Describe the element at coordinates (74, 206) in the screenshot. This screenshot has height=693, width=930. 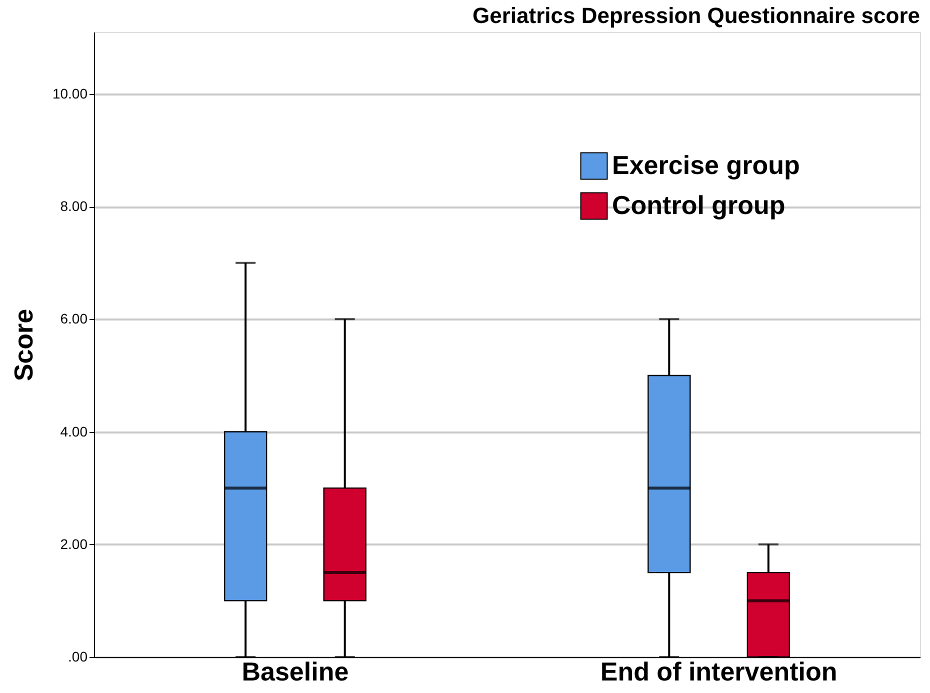
I see `y-tick-label: 8.00` at that location.